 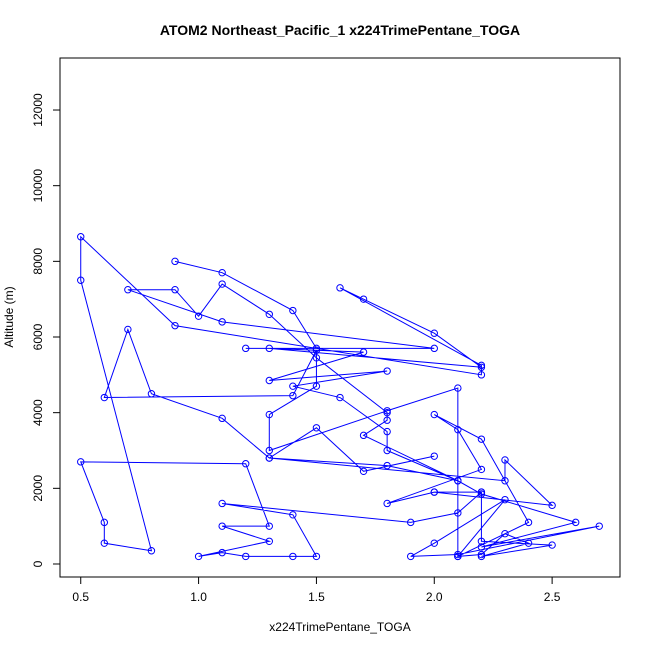 I want to click on x-tick-label: 0.5, so click(x=80, y=597).